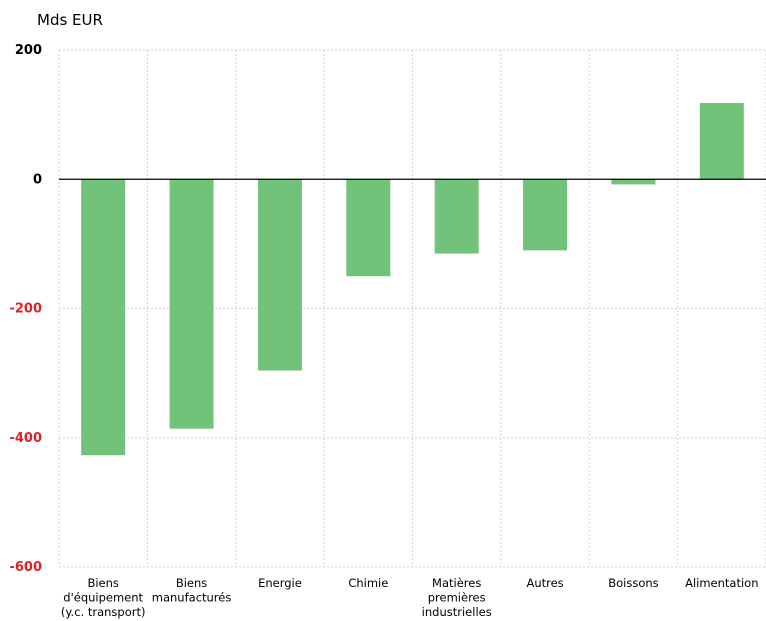  What do you see at coordinates (25, 438) in the screenshot?
I see `y-tick-label: -400` at bounding box center [25, 438].